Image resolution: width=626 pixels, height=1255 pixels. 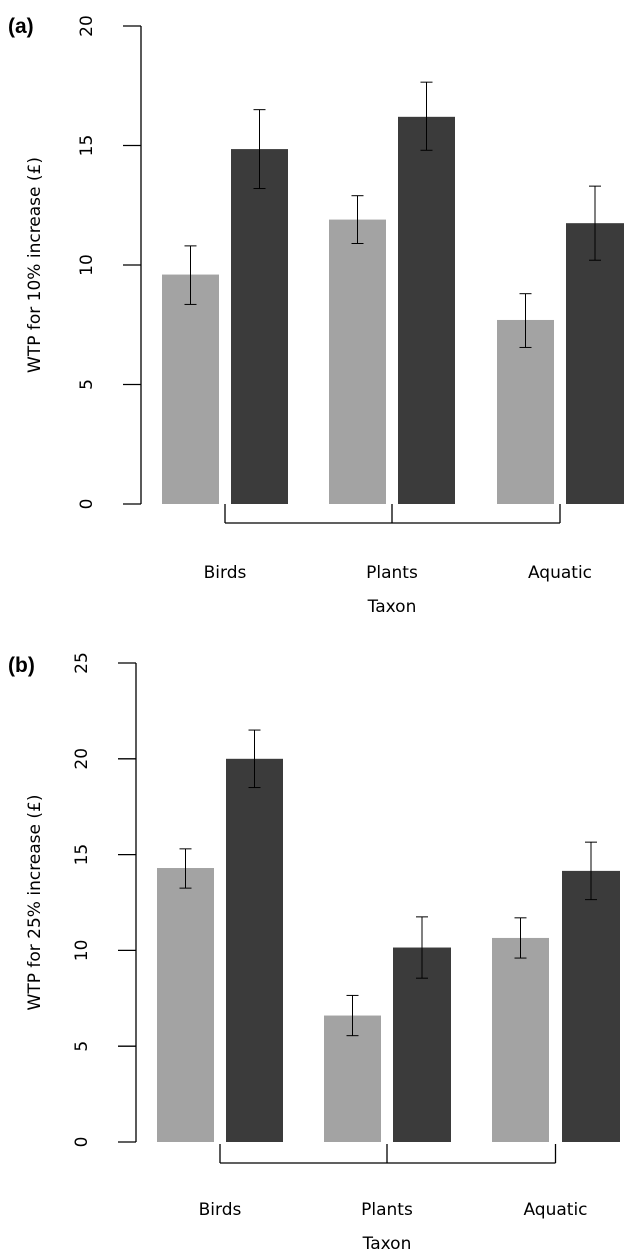 I want to click on panel-b-bar-aquatic-s2, so click(x=591, y=1006).